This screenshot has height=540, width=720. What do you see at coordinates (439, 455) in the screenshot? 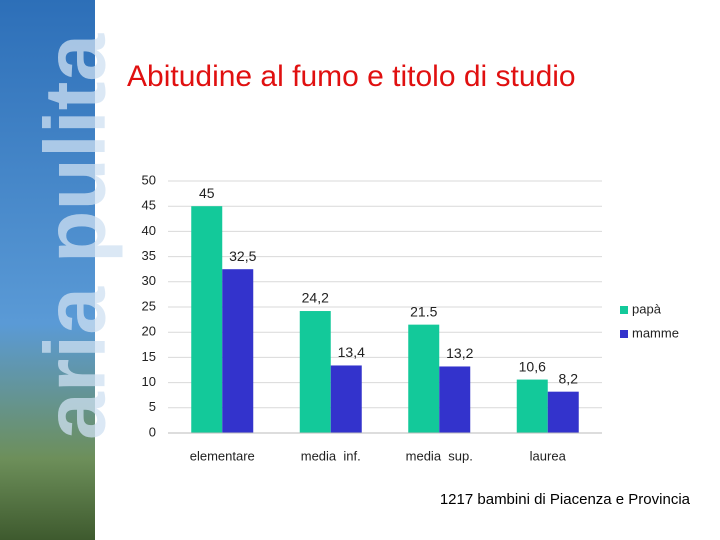
I see `x-tick-label: media sup.` at bounding box center [439, 455].